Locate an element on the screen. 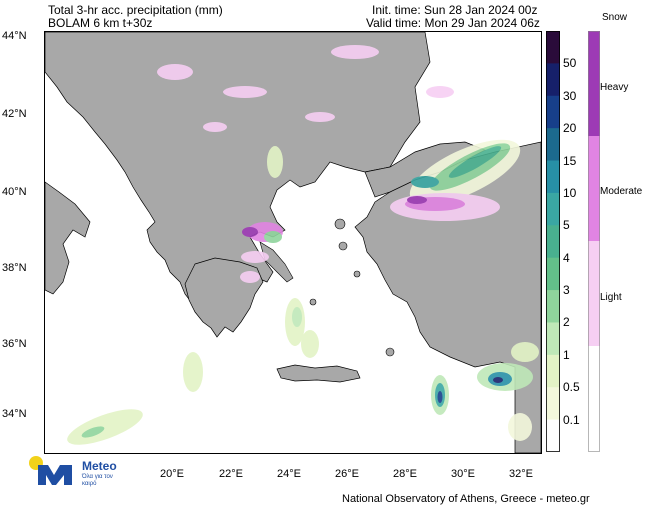 This screenshot has width=648, height=510. valid-time: Valid time: Mon 29 Jan 2024 06z is located at coordinates (453, 23).